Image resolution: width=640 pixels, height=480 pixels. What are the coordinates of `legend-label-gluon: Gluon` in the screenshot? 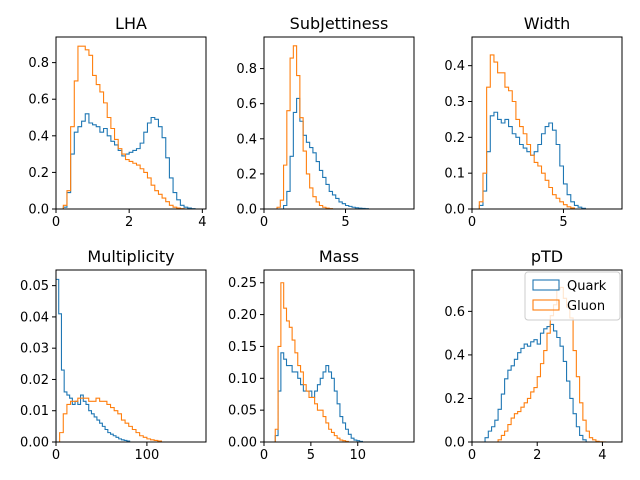 It's located at (586, 306).